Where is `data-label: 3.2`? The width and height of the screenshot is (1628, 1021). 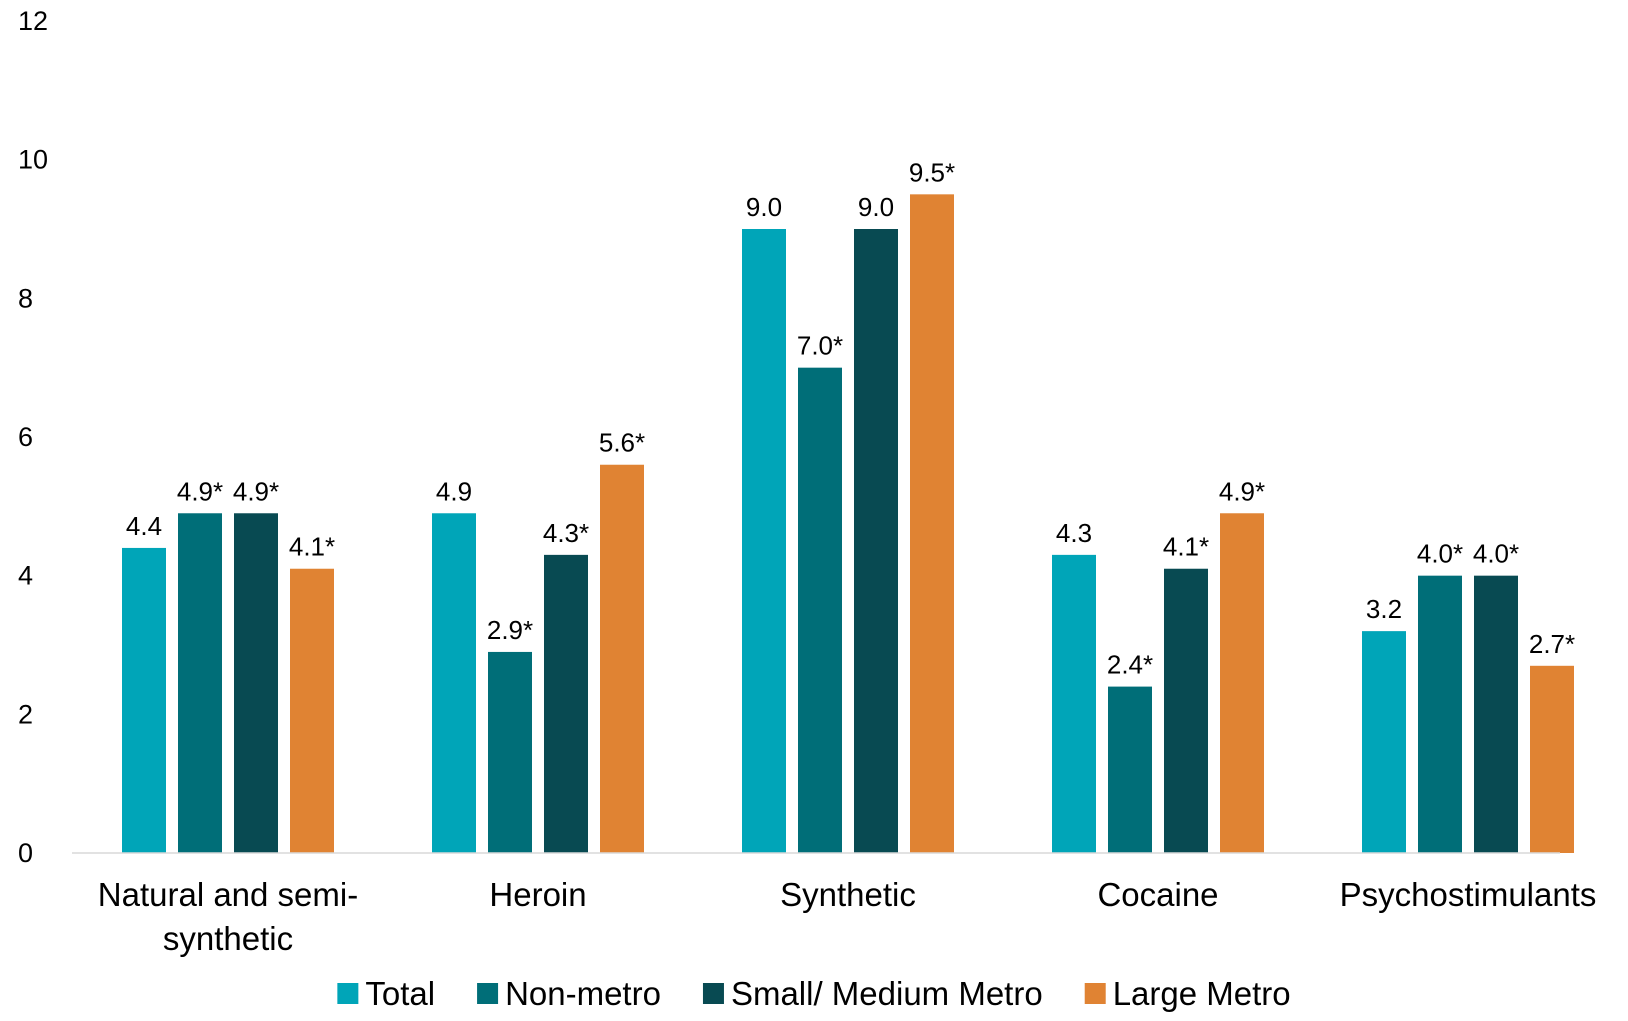 data-label: 3.2 is located at coordinates (1384, 609).